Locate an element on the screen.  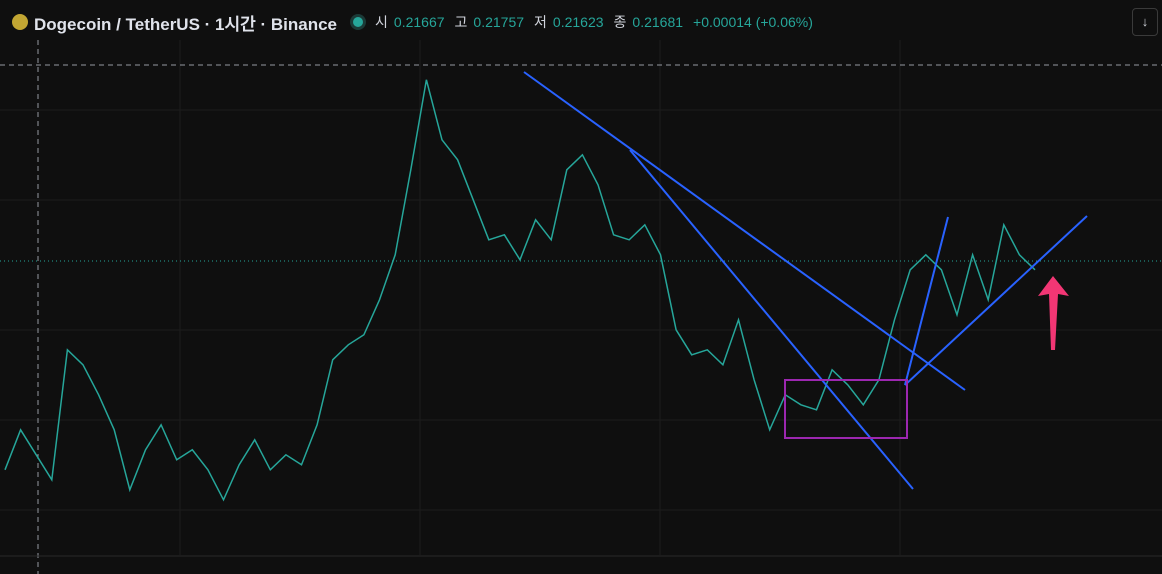
scroll-button: ↓ is located at coordinates (1145, 22).